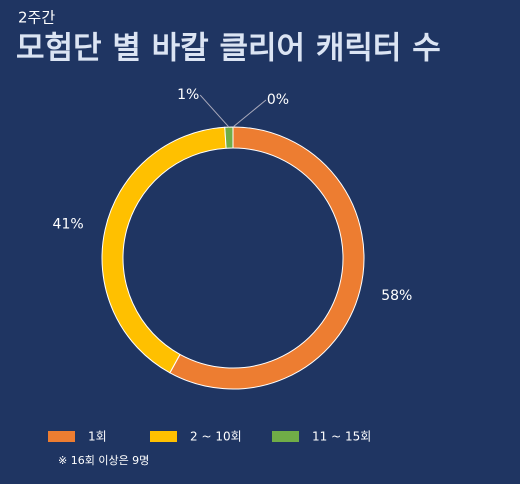 The image size is (520, 484). What do you see at coordinates (36, 18) in the screenshot?
I see `chart-subtitle: 2주간` at bounding box center [36, 18].